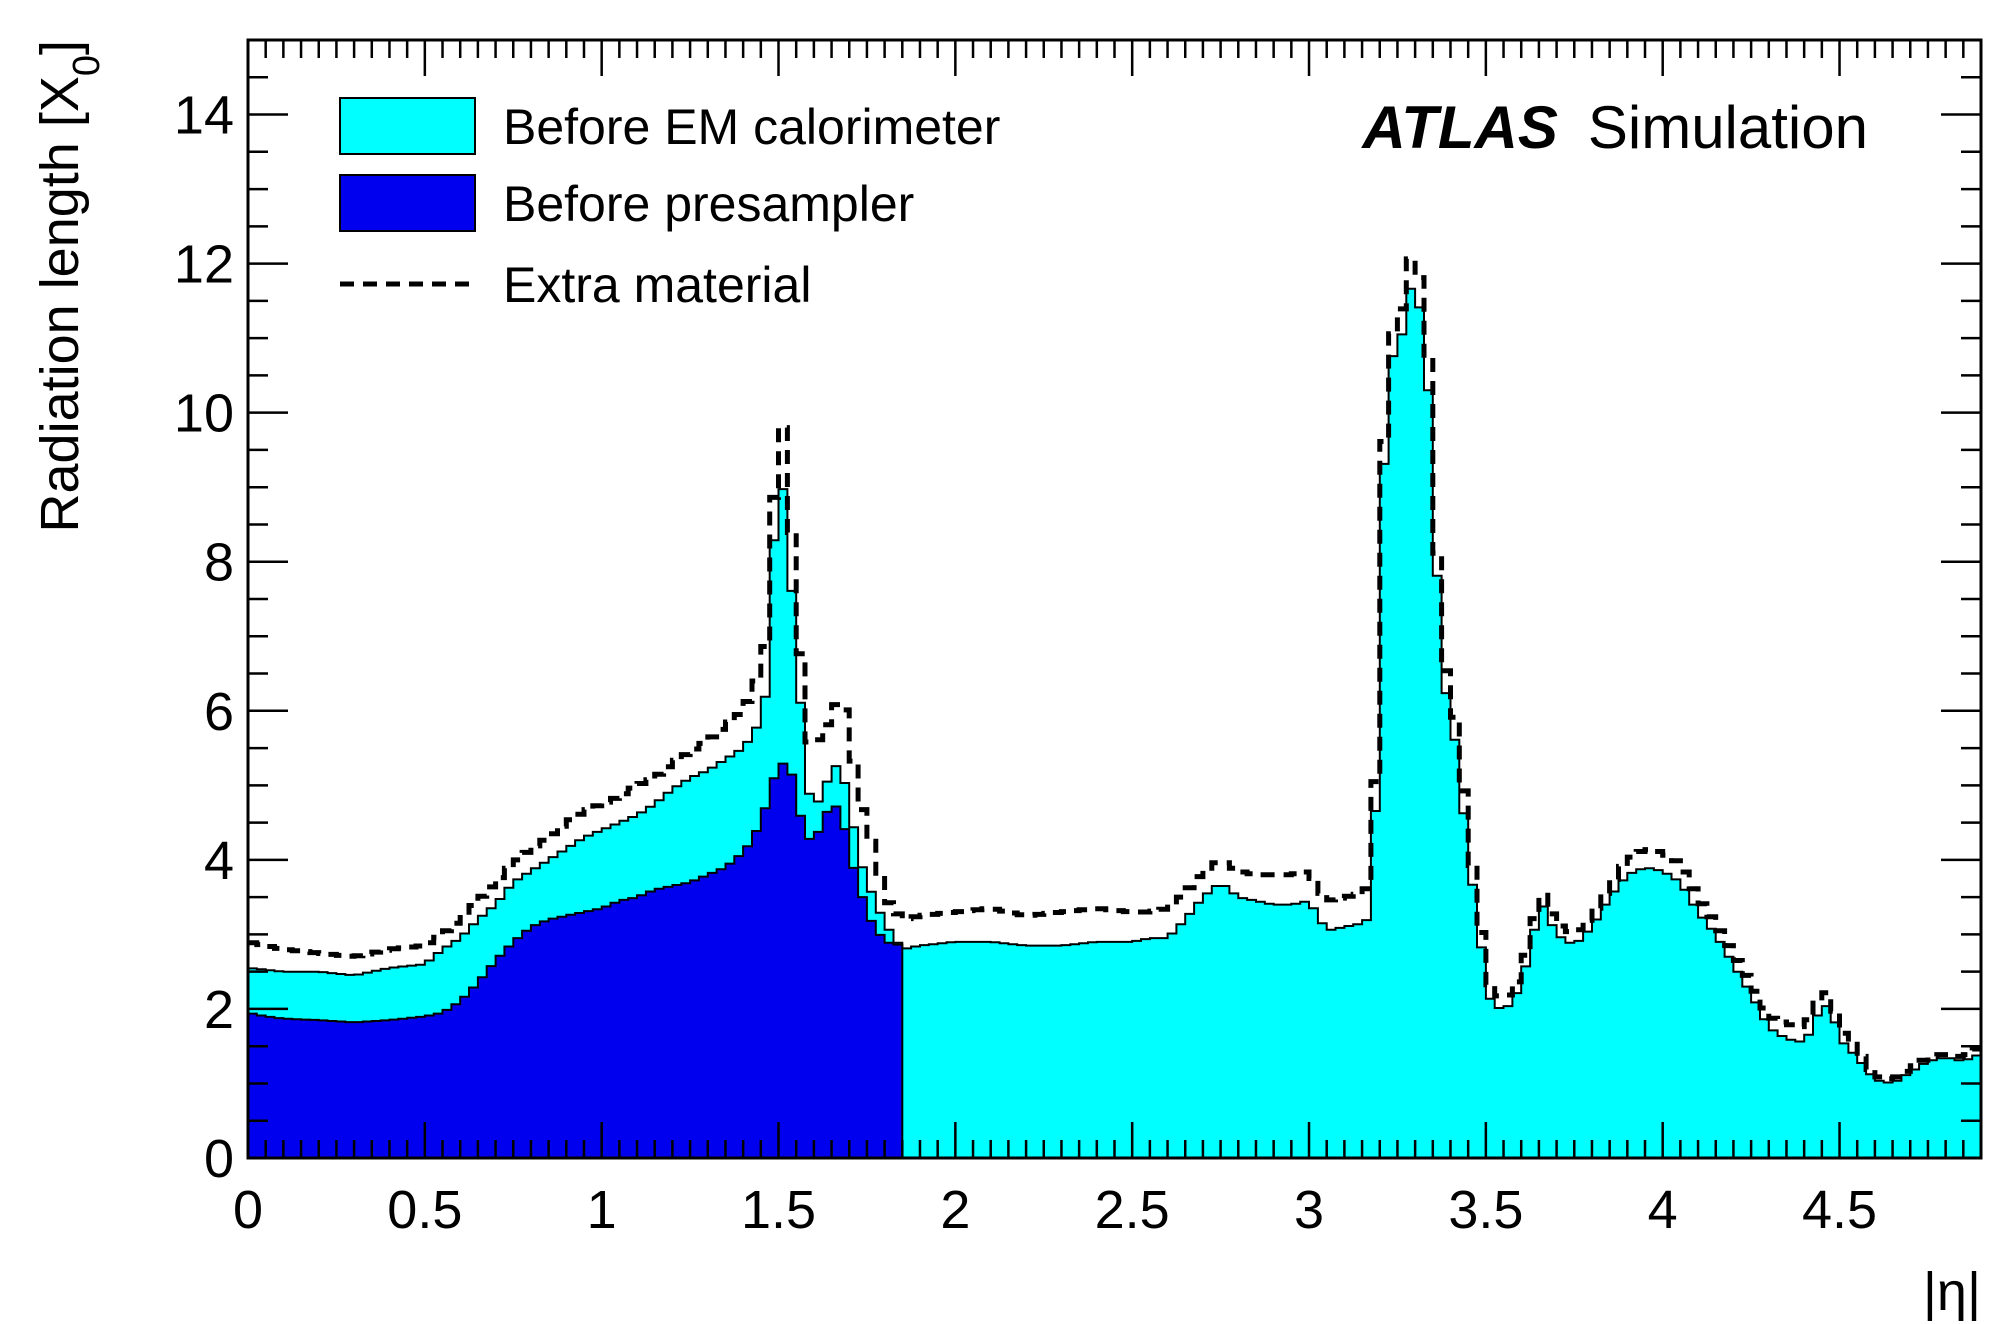 The image size is (2016, 1324). What do you see at coordinates (219, 861) in the screenshot?
I see `y-tick-label: 4` at bounding box center [219, 861].